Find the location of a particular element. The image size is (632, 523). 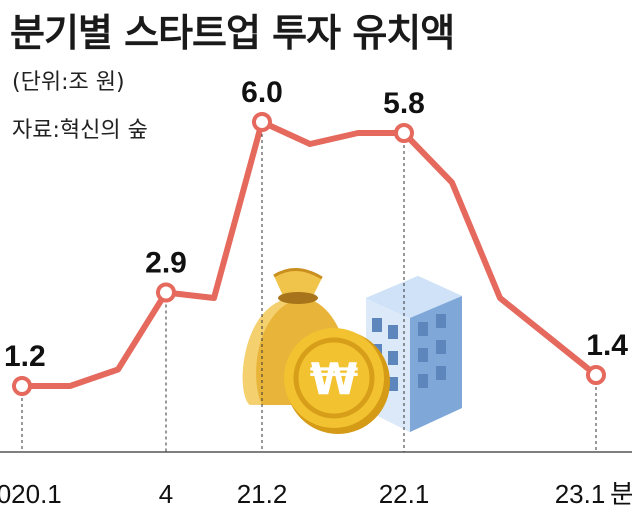

value-label-1: 2.9 is located at coordinates (166, 263).